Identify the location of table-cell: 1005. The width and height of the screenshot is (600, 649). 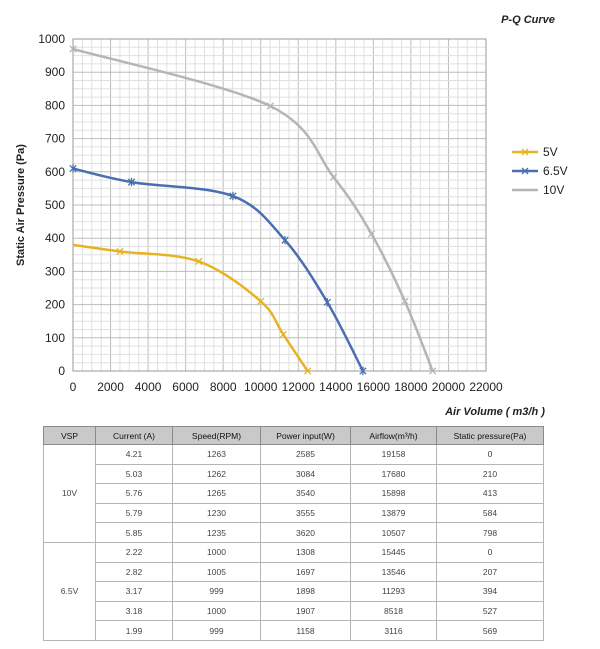
(216, 572).